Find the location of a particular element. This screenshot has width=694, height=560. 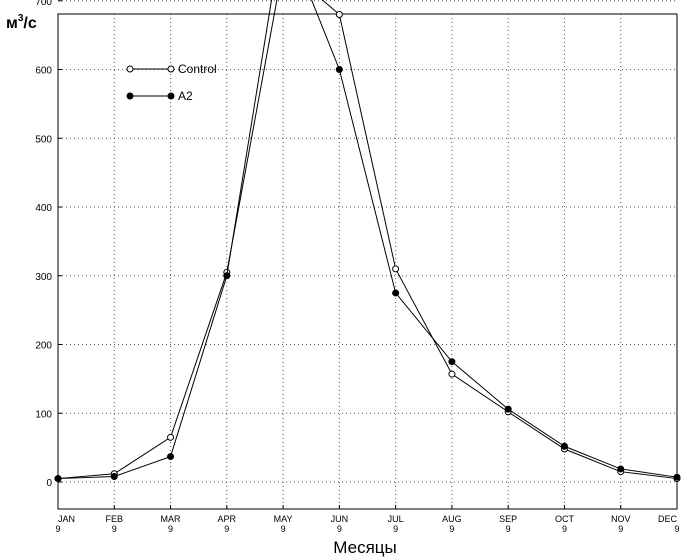

x-tick-label-oct: OCT is located at coordinates (565, 519).